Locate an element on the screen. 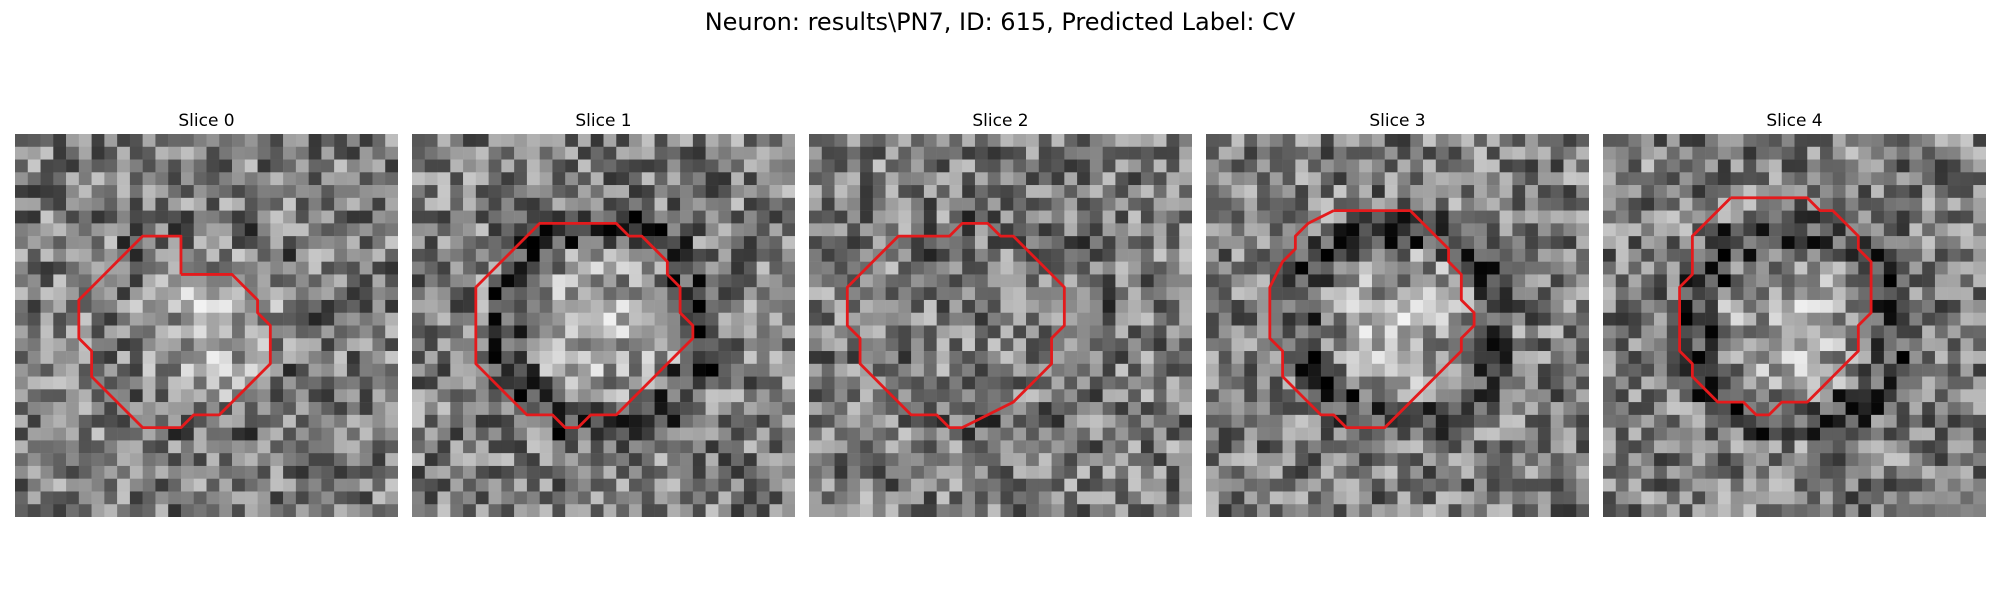 This screenshot has height=600, width=2000. slice-panel-0: Slice 0 is located at coordinates (206, 312).